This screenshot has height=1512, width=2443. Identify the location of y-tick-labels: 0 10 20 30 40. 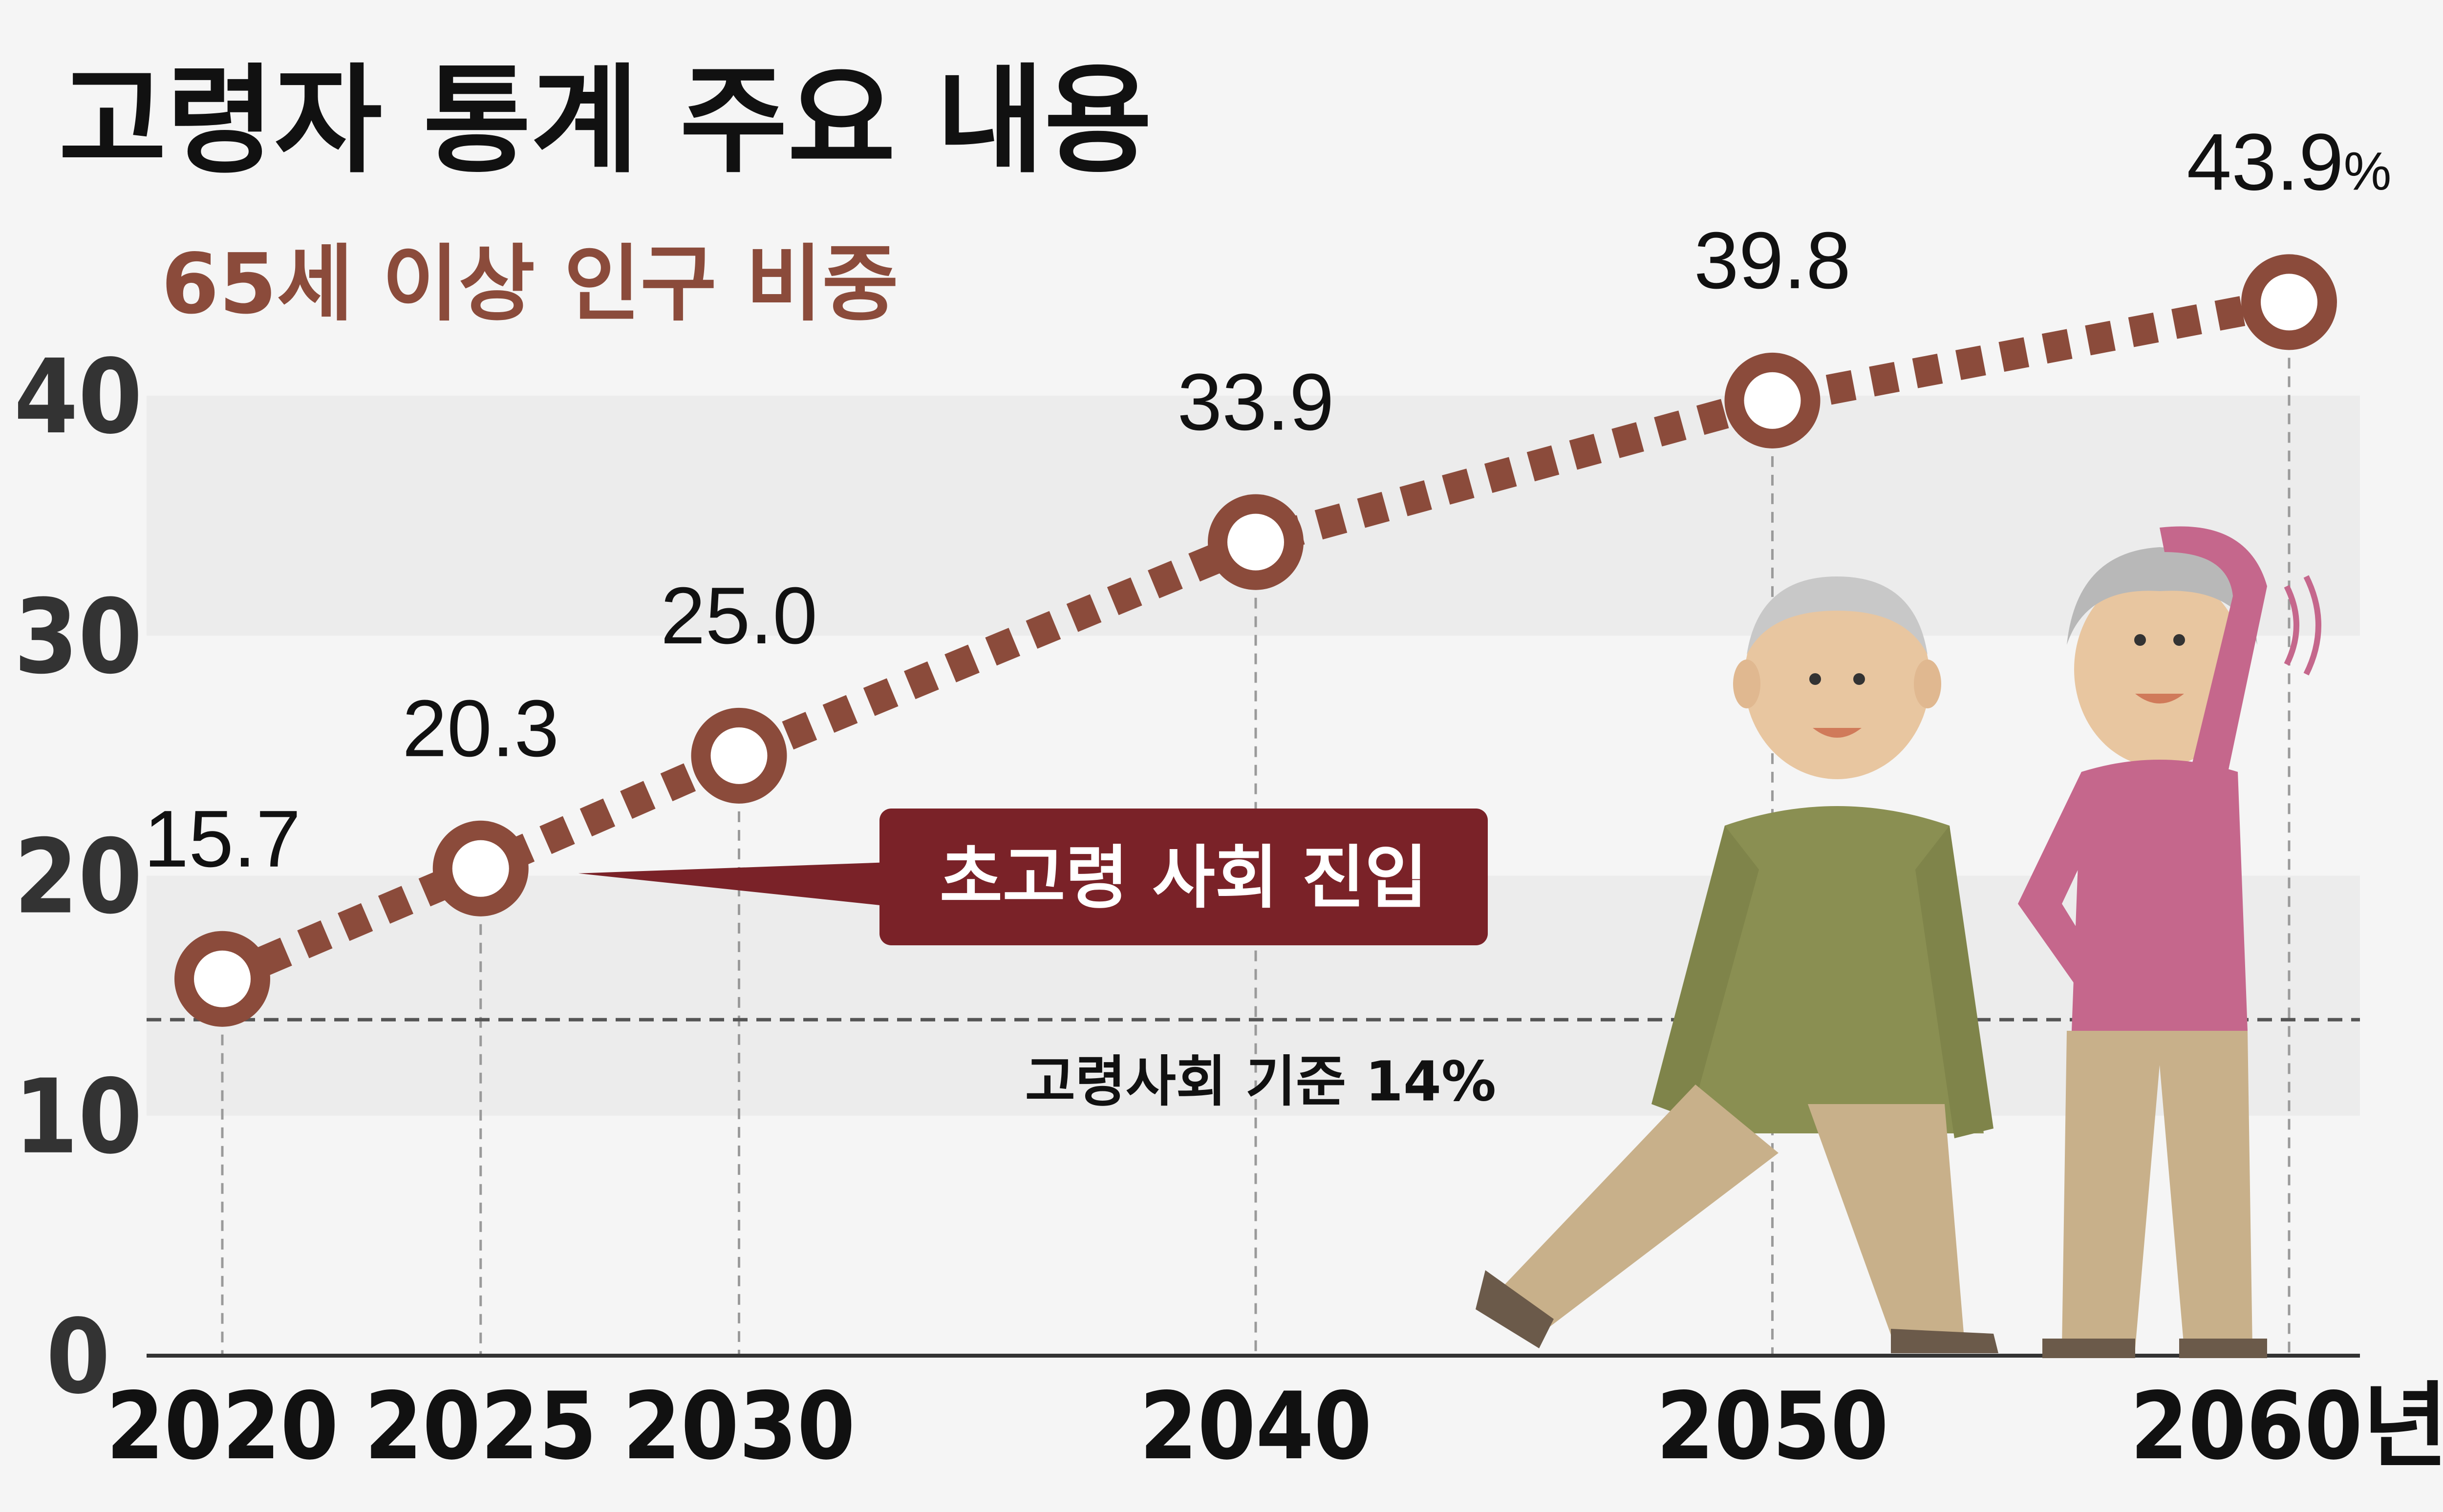
(78, 877).